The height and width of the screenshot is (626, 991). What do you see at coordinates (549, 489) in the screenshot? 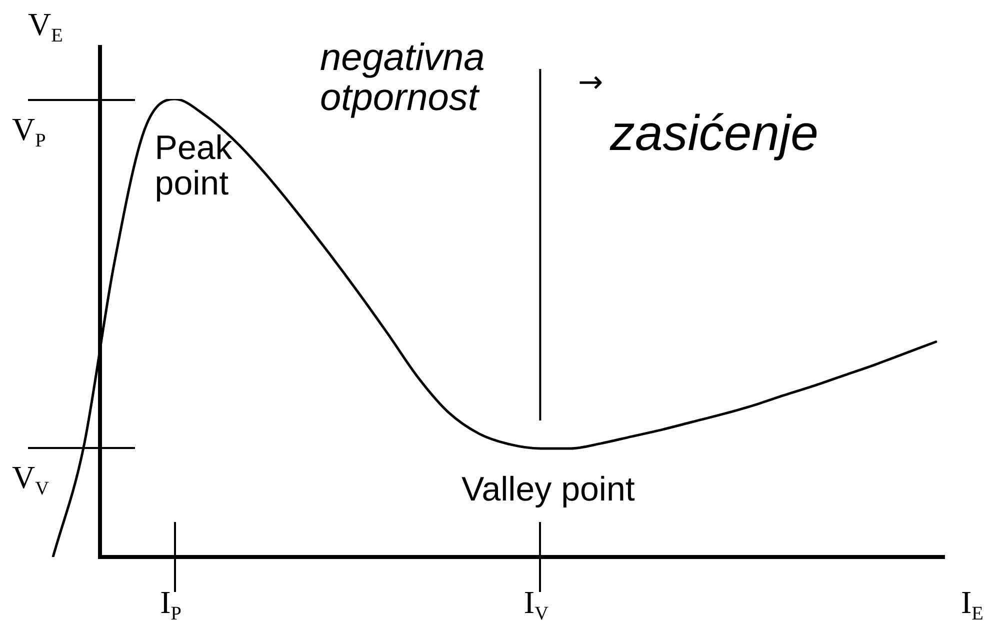
I see `annotation: Valley point` at bounding box center [549, 489].